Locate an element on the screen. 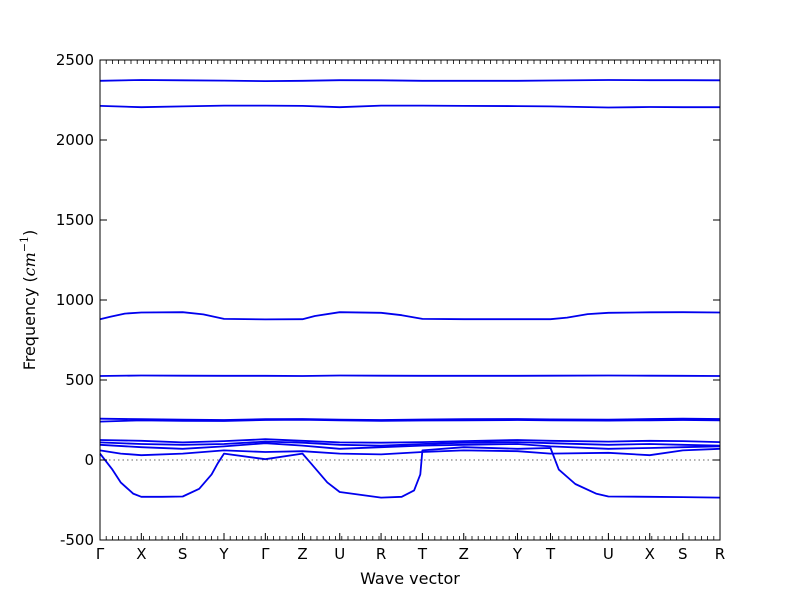  y-axis-title-unit: cm is located at coordinates (29, 264).